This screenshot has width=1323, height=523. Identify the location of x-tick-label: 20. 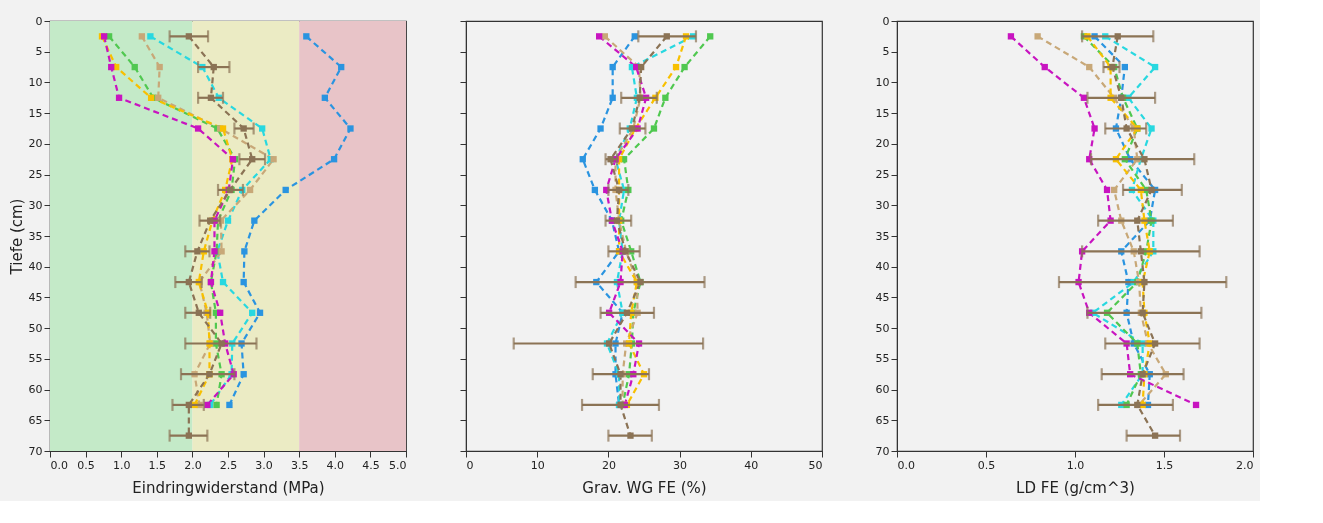
(608, 465).